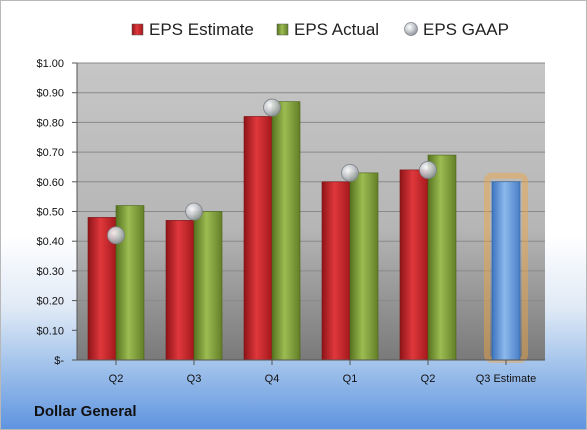 The width and height of the screenshot is (587, 430). What do you see at coordinates (85, 411) in the screenshot?
I see `company-name: Dollar General` at bounding box center [85, 411].